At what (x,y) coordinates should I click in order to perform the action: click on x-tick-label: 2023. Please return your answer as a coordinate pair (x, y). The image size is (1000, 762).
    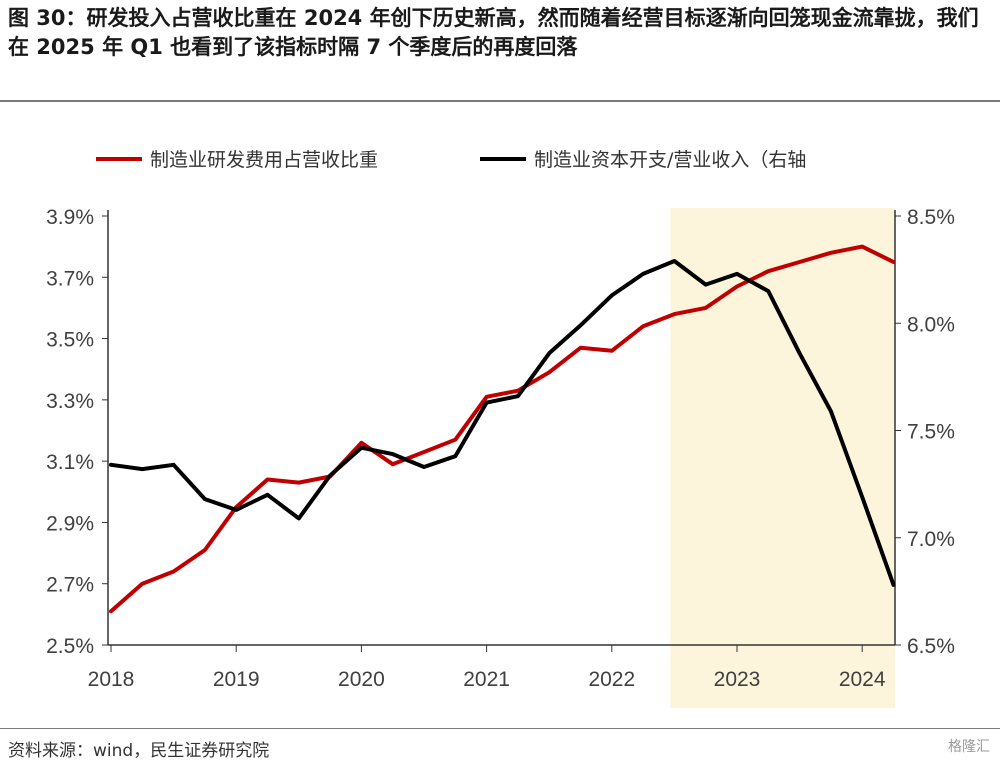
    Looking at the image, I should click on (737, 679).